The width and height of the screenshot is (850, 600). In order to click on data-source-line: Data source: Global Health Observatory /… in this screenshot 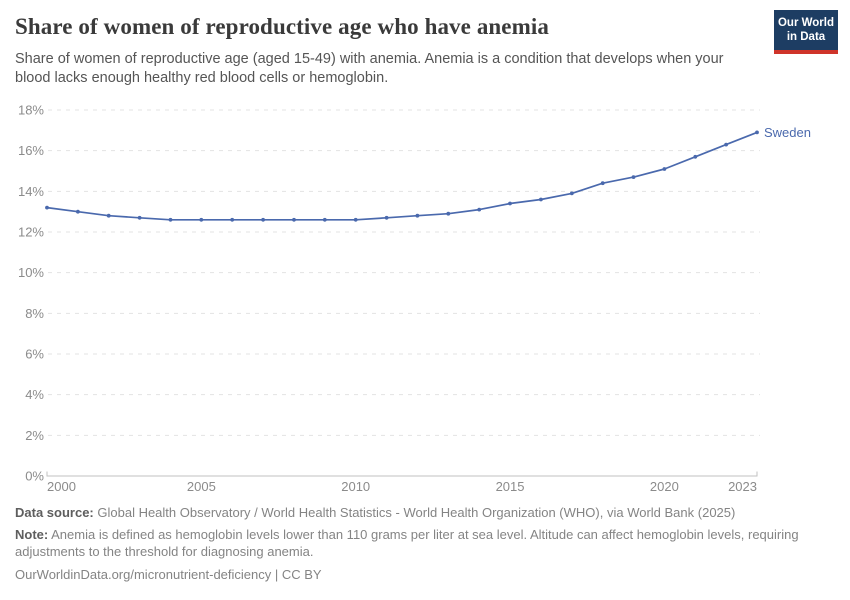, I will do `click(415, 513)`.